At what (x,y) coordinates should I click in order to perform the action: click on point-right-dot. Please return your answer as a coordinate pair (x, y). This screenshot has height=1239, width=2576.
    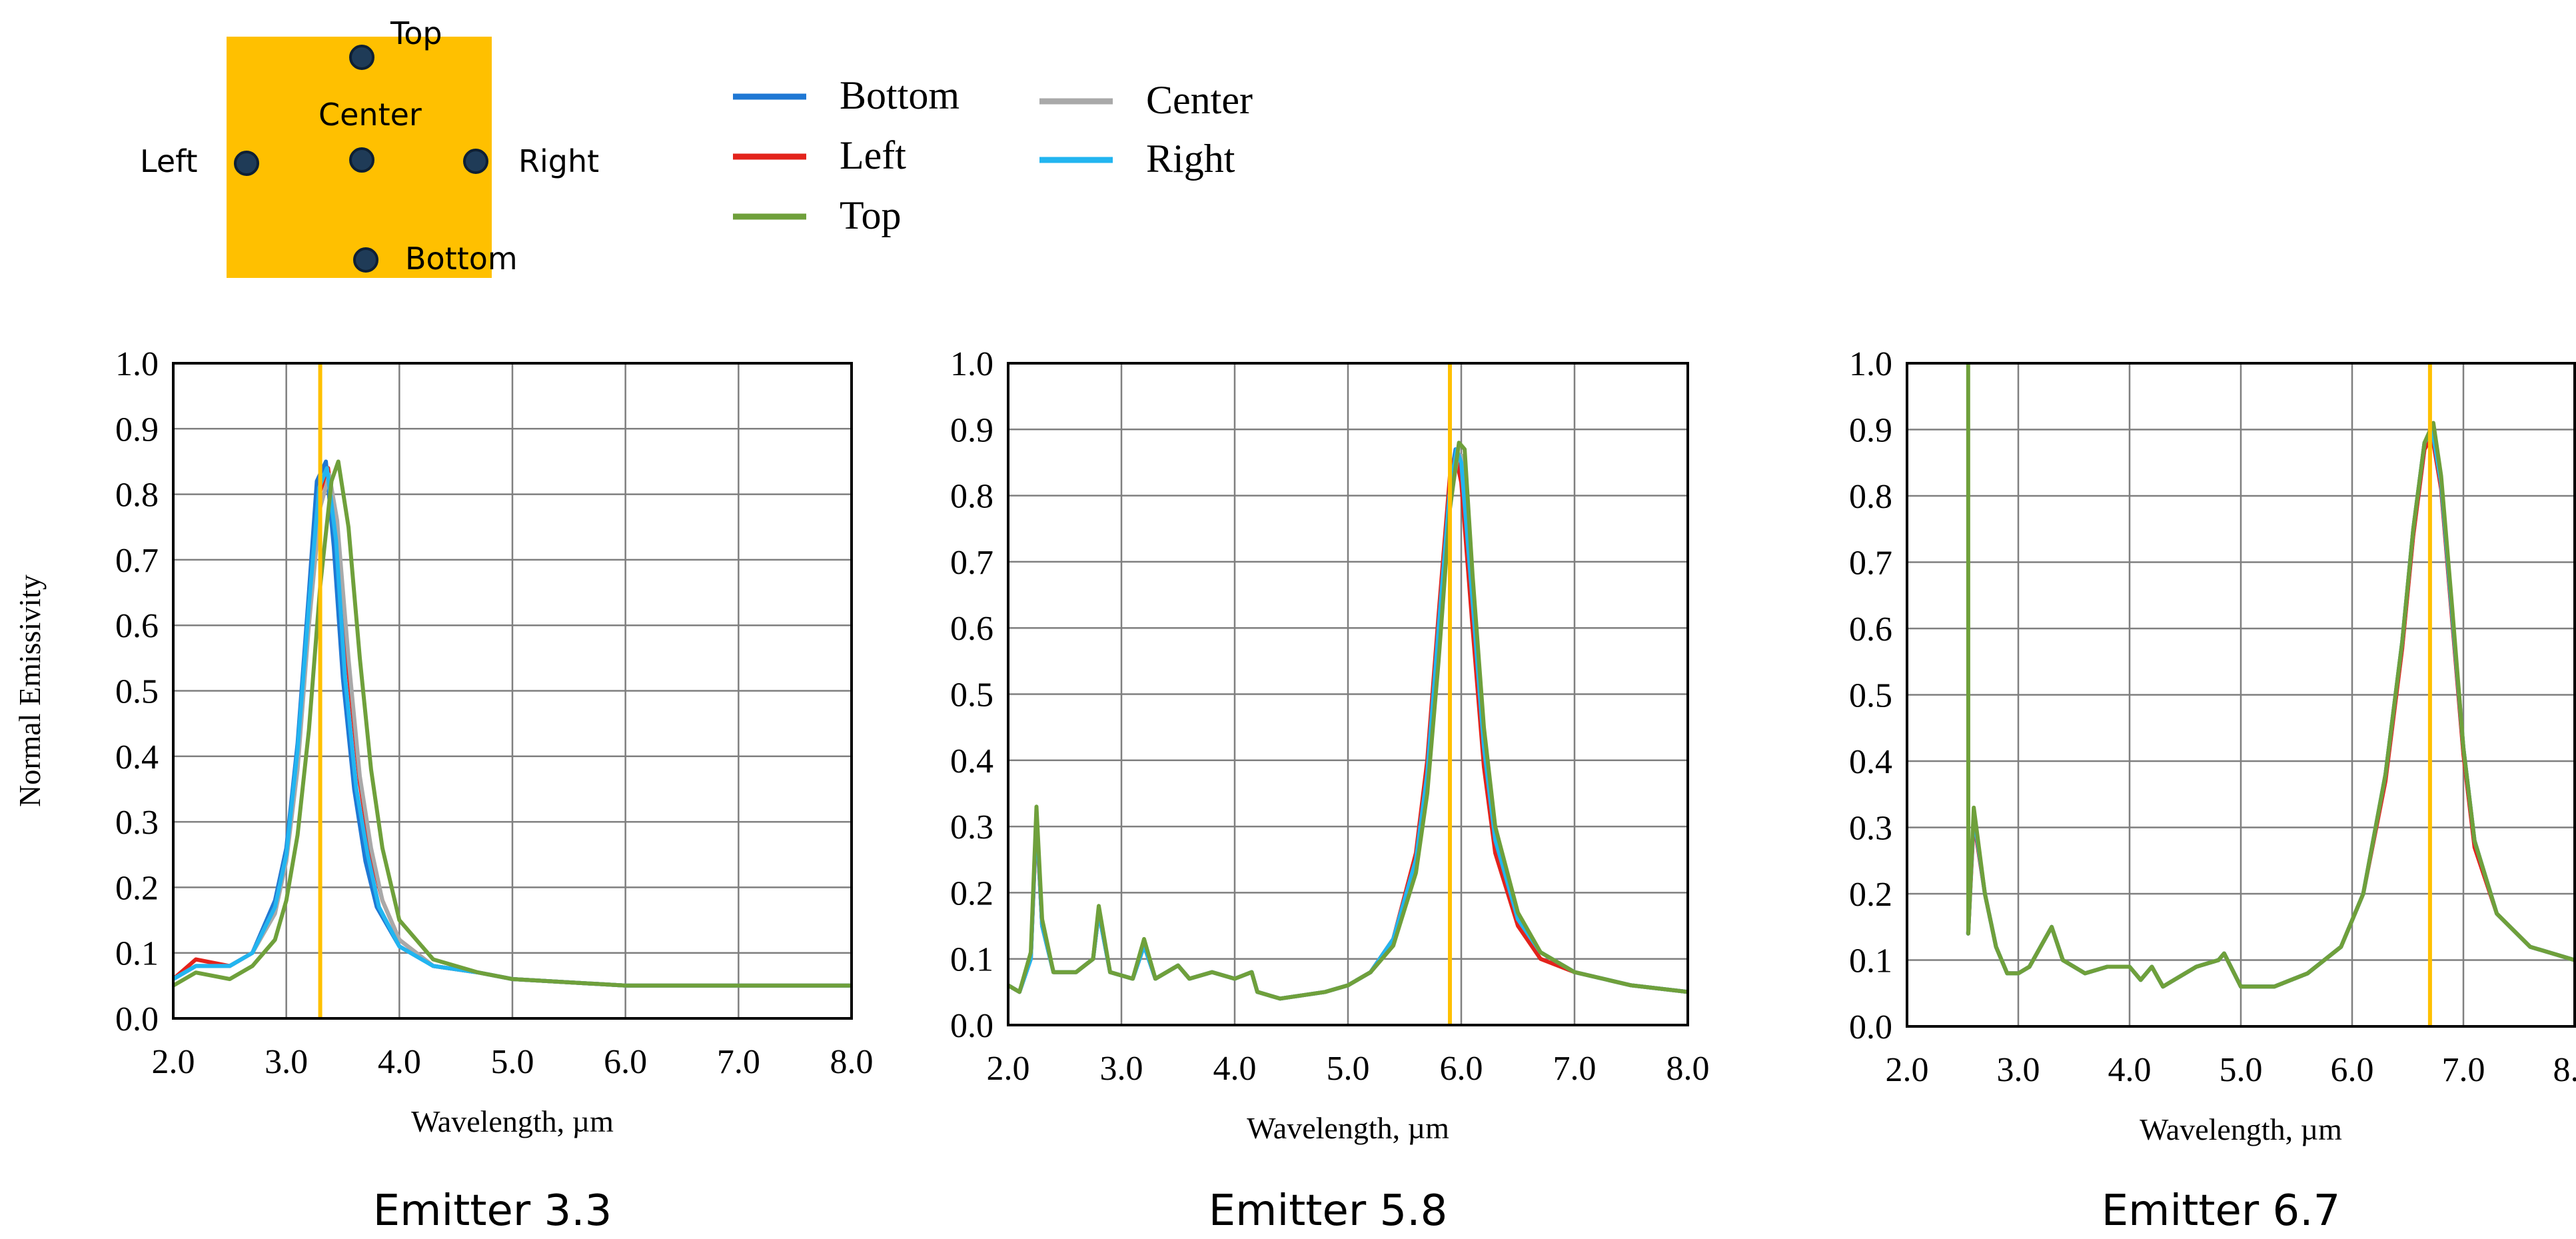
    Looking at the image, I should click on (476, 161).